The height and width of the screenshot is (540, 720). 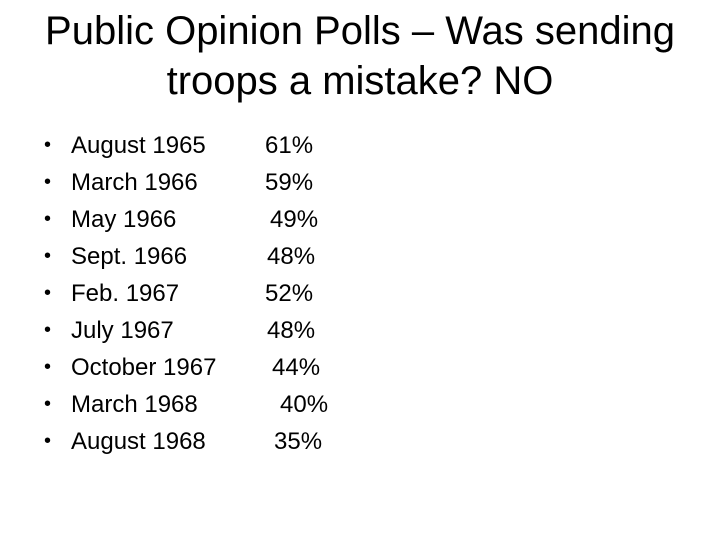 I want to click on poll-date: Sept. 1966, so click(x=129, y=256).